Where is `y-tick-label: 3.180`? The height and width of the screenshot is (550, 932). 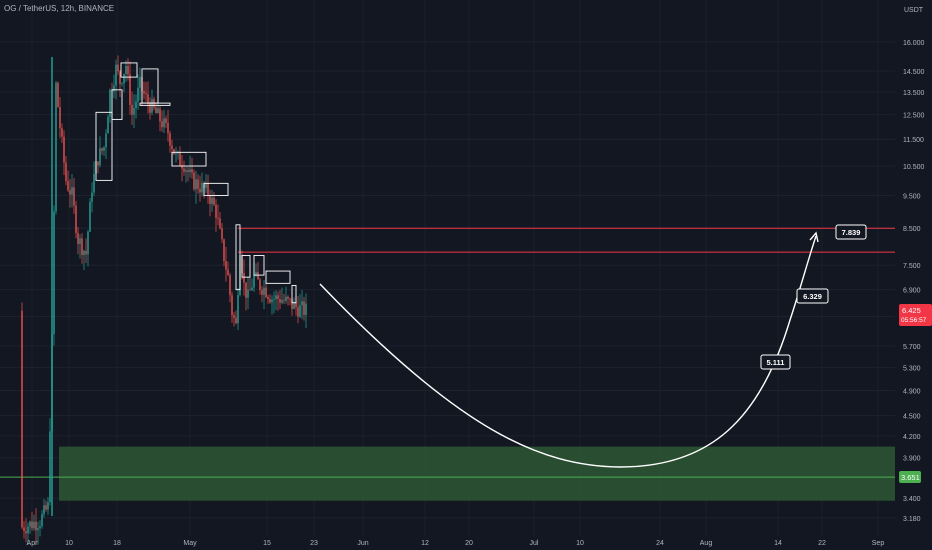 y-tick-label: 3.180 is located at coordinates (912, 519).